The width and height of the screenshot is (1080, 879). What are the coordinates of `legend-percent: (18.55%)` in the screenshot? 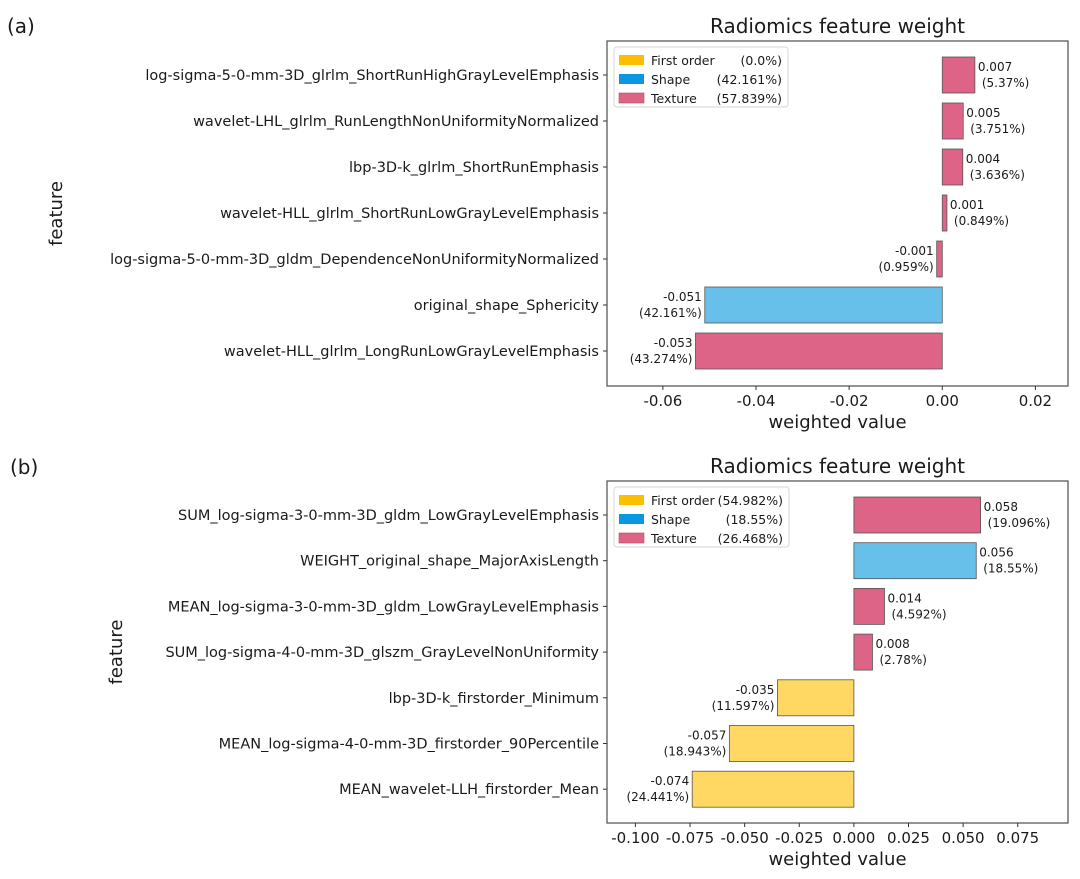 It's located at (754, 519).